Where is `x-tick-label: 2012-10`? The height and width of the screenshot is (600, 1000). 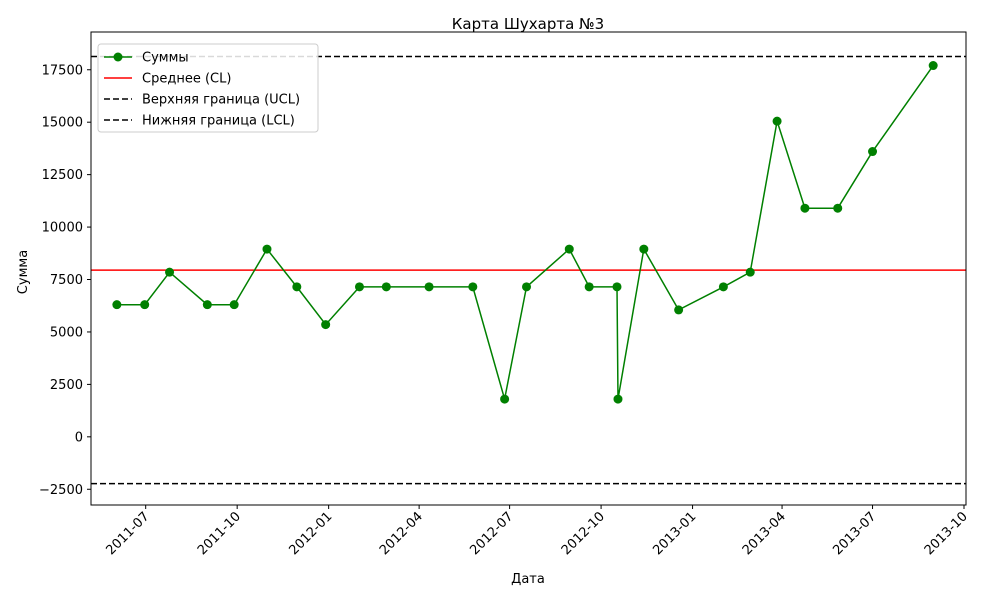 x-tick-label: 2012-10 is located at coordinates (583, 533).